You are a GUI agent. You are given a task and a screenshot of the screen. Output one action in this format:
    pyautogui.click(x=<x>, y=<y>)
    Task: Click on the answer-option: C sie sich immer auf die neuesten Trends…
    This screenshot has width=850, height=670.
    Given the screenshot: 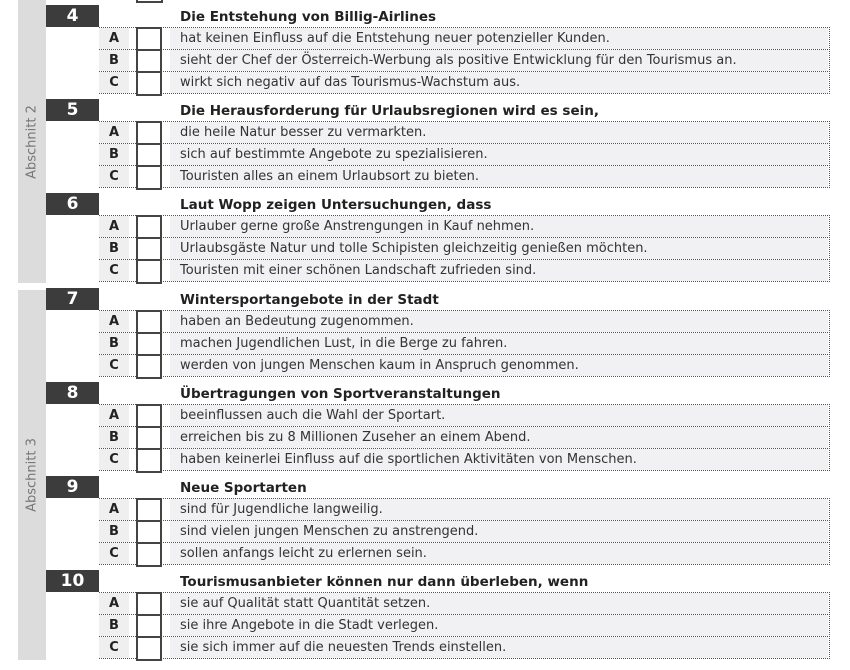 What is the action you would take?
    pyautogui.click(x=464, y=648)
    